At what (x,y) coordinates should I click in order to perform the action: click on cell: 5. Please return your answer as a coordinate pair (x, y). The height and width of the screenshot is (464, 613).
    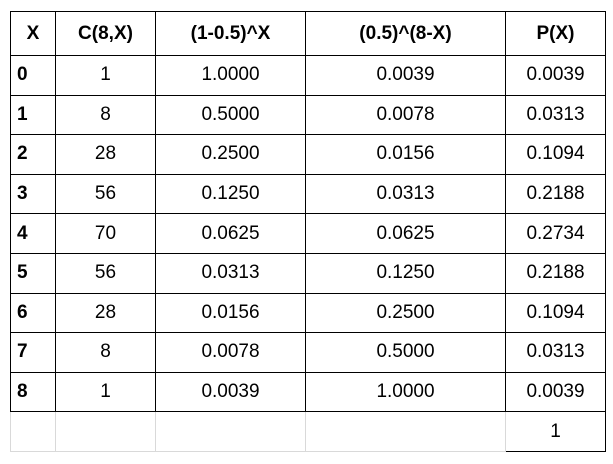
    Looking at the image, I should click on (33, 273).